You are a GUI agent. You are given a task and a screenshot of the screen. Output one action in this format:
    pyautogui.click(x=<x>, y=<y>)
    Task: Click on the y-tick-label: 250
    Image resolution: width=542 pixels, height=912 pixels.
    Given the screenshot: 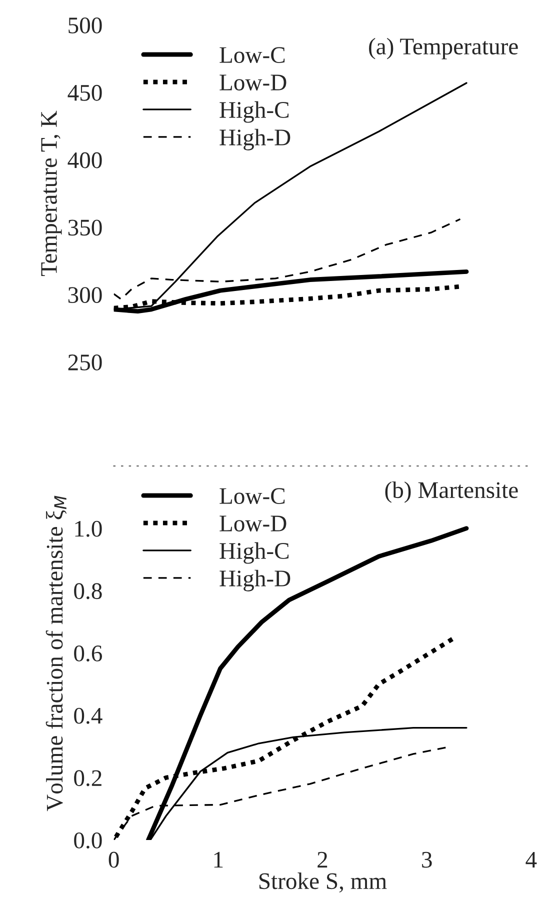 What is the action you would take?
    pyautogui.click(x=85, y=362)
    